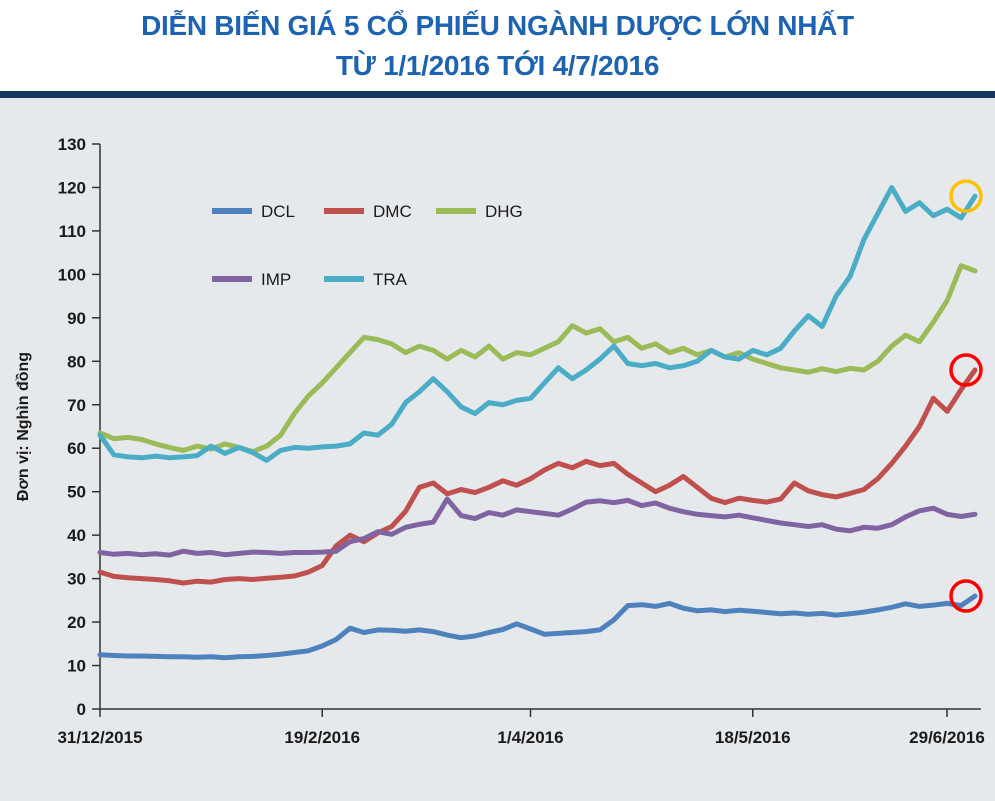  I want to click on series-line-DCL, so click(537, 627).